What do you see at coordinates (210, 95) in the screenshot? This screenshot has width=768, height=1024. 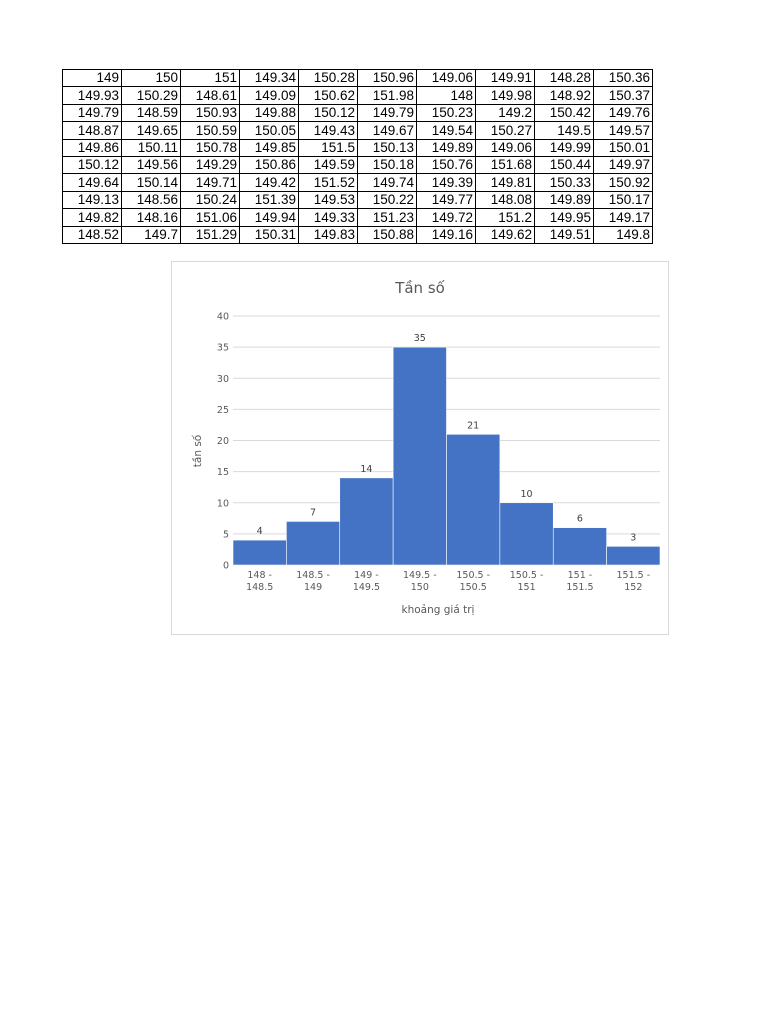 I see `table-cell: 148.61` at bounding box center [210, 95].